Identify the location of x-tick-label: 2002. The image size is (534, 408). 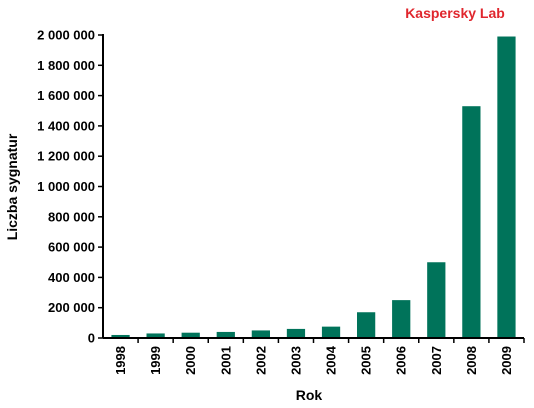
(260, 360).